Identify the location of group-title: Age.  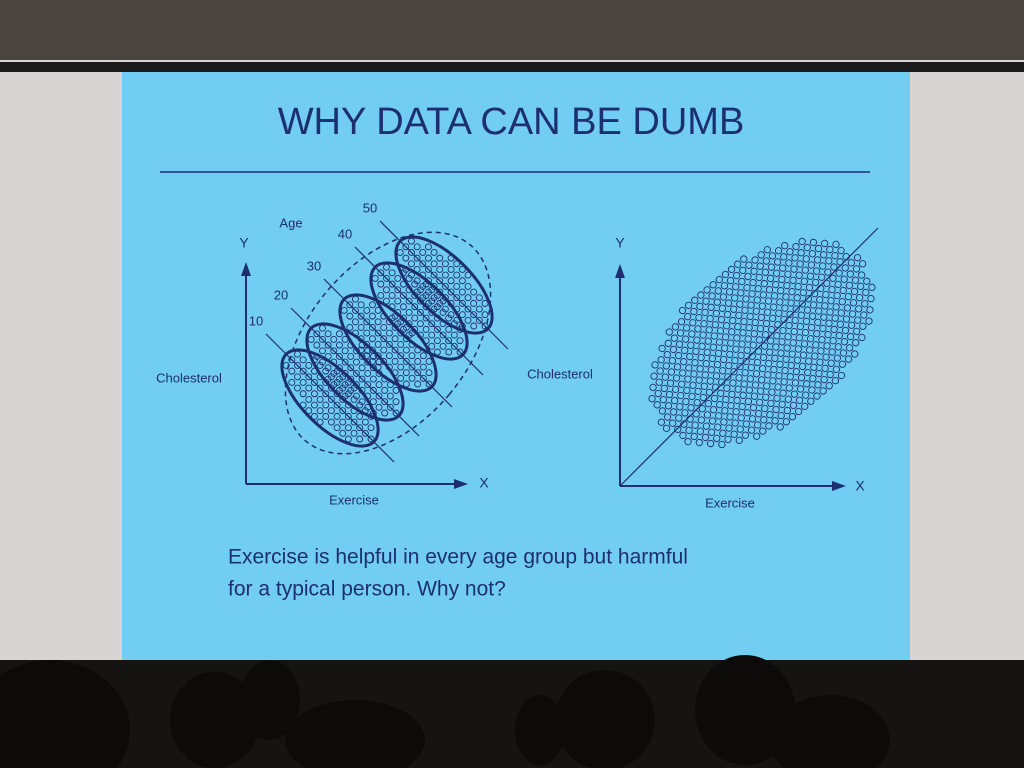
(290, 222).